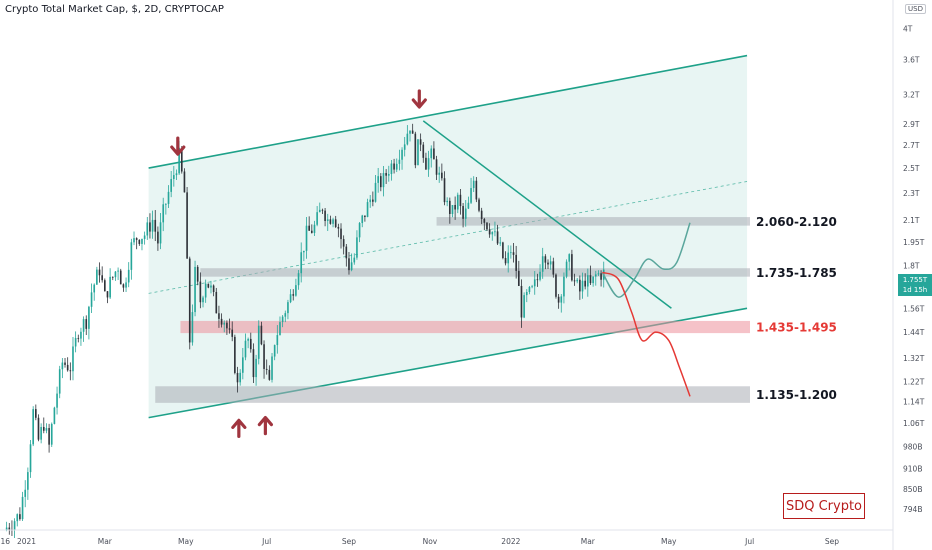  I want to click on zone-red-box, so click(465, 327).